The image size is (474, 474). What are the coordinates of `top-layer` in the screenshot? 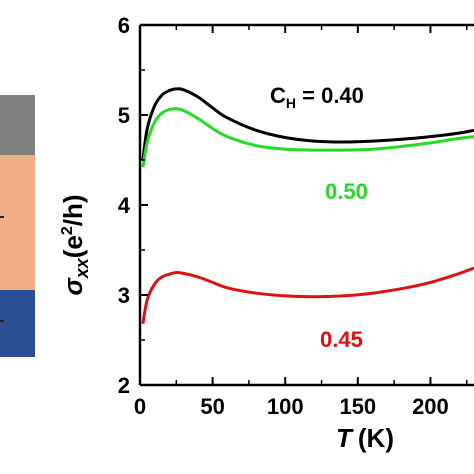 It's located at (17, 125).